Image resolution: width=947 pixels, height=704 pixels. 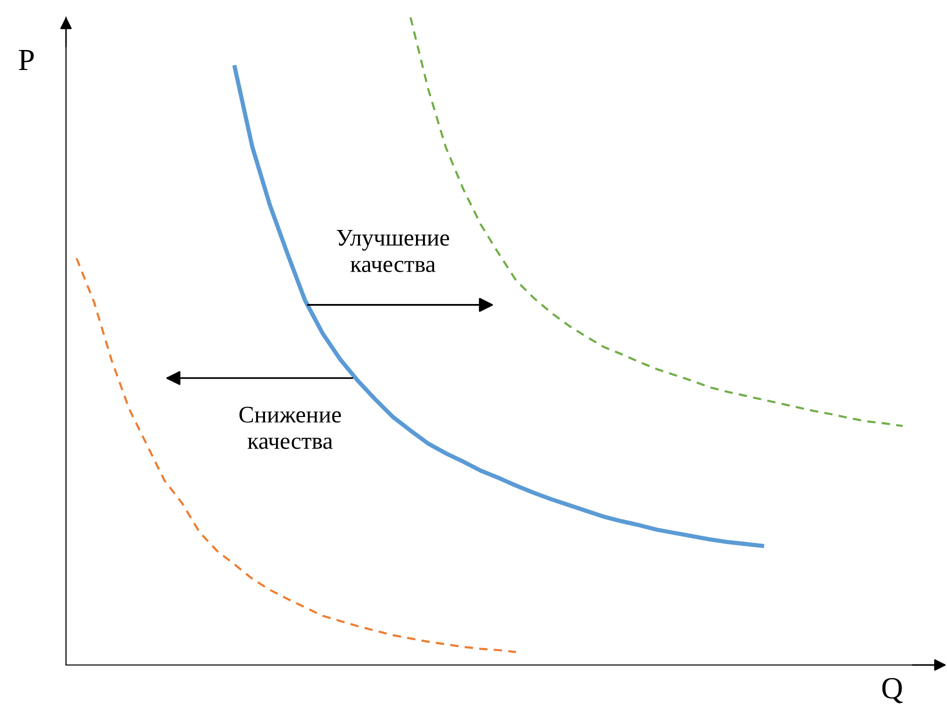 I want to click on x-axis-title: Q, so click(x=892, y=691).